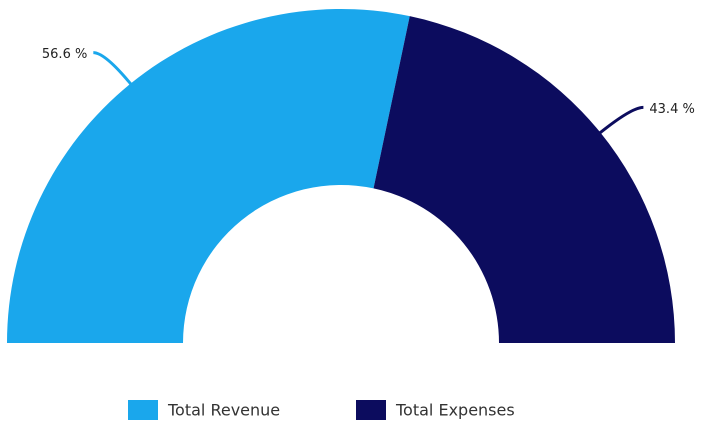  What do you see at coordinates (671, 109) in the screenshot?
I see `data-label: 43.4 %` at bounding box center [671, 109].